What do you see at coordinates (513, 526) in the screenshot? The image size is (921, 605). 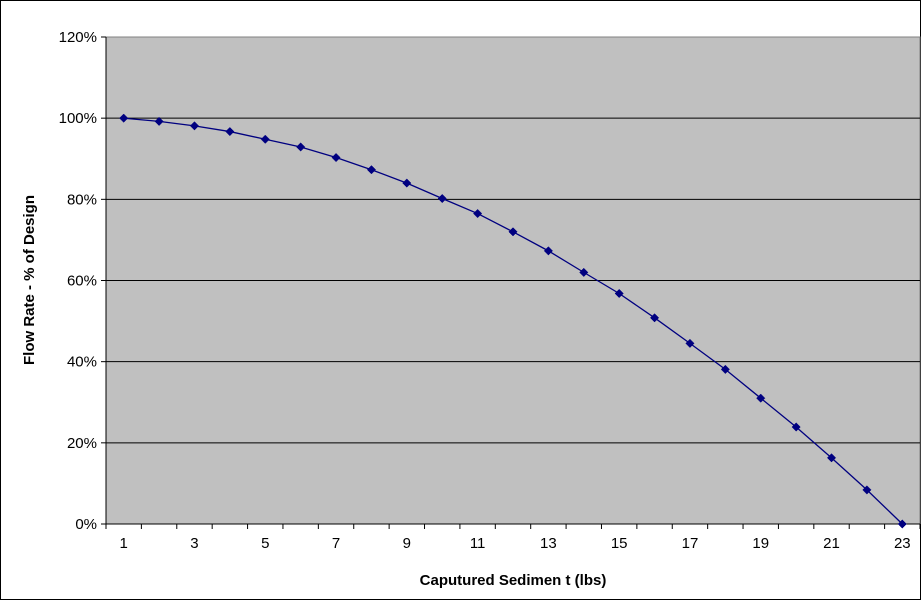 I see `x-axis-ticks` at bounding box center [513, 526].